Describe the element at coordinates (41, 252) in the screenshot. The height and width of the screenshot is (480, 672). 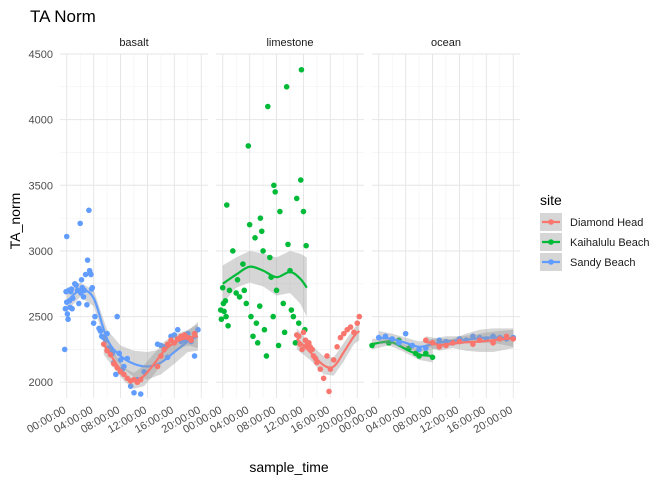
I see `y-tick-label: 3000` at that location.